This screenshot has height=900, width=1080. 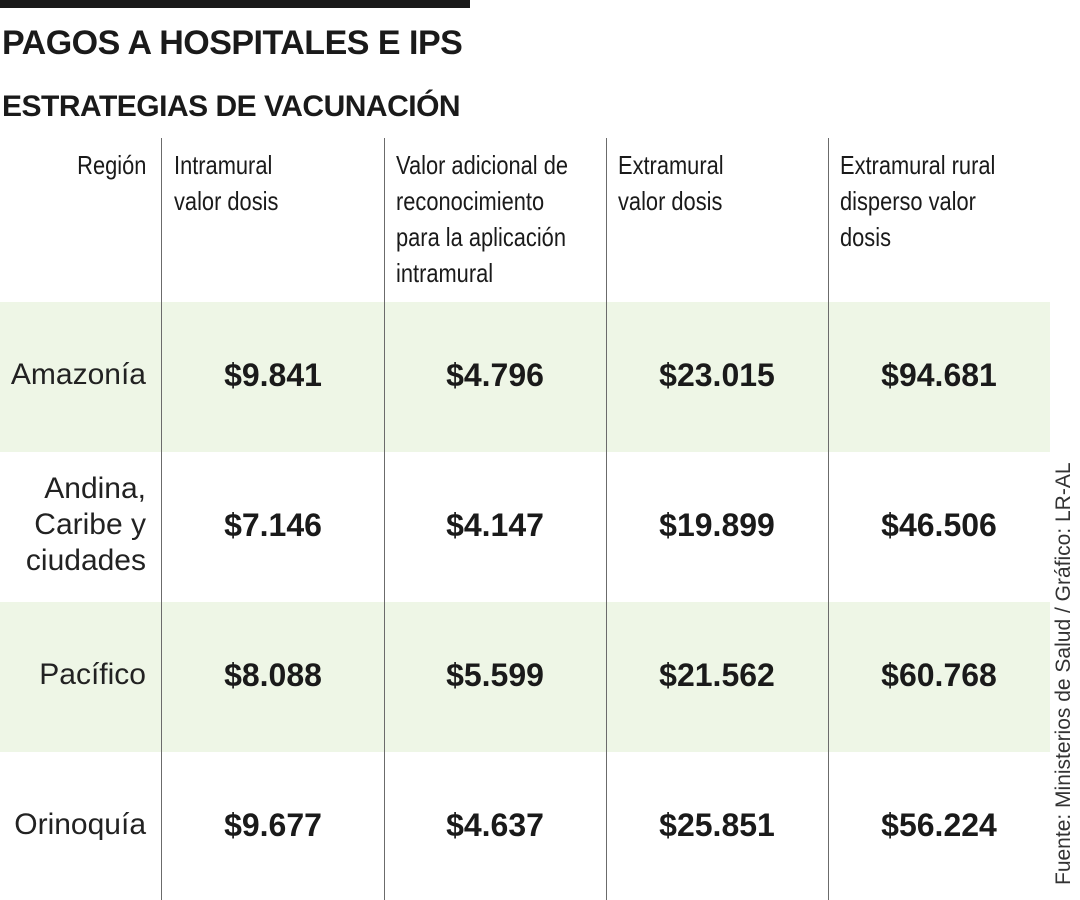 What do you see at coordinates (939, 375) in the screenshot?
I see `table-cell-value: $94.681` at bounding box center [939, 375].